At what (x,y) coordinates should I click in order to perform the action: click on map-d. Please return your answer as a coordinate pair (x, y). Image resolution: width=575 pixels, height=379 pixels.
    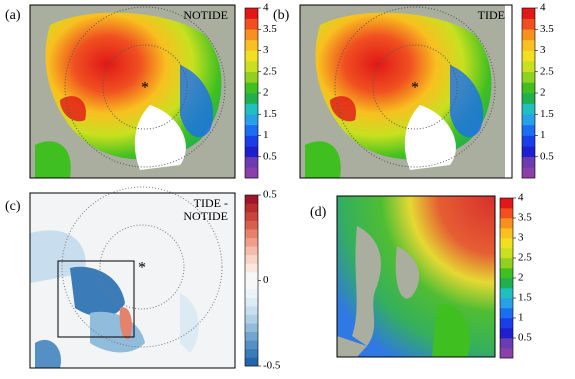
    Looking at the image, I should click on (416, 276).